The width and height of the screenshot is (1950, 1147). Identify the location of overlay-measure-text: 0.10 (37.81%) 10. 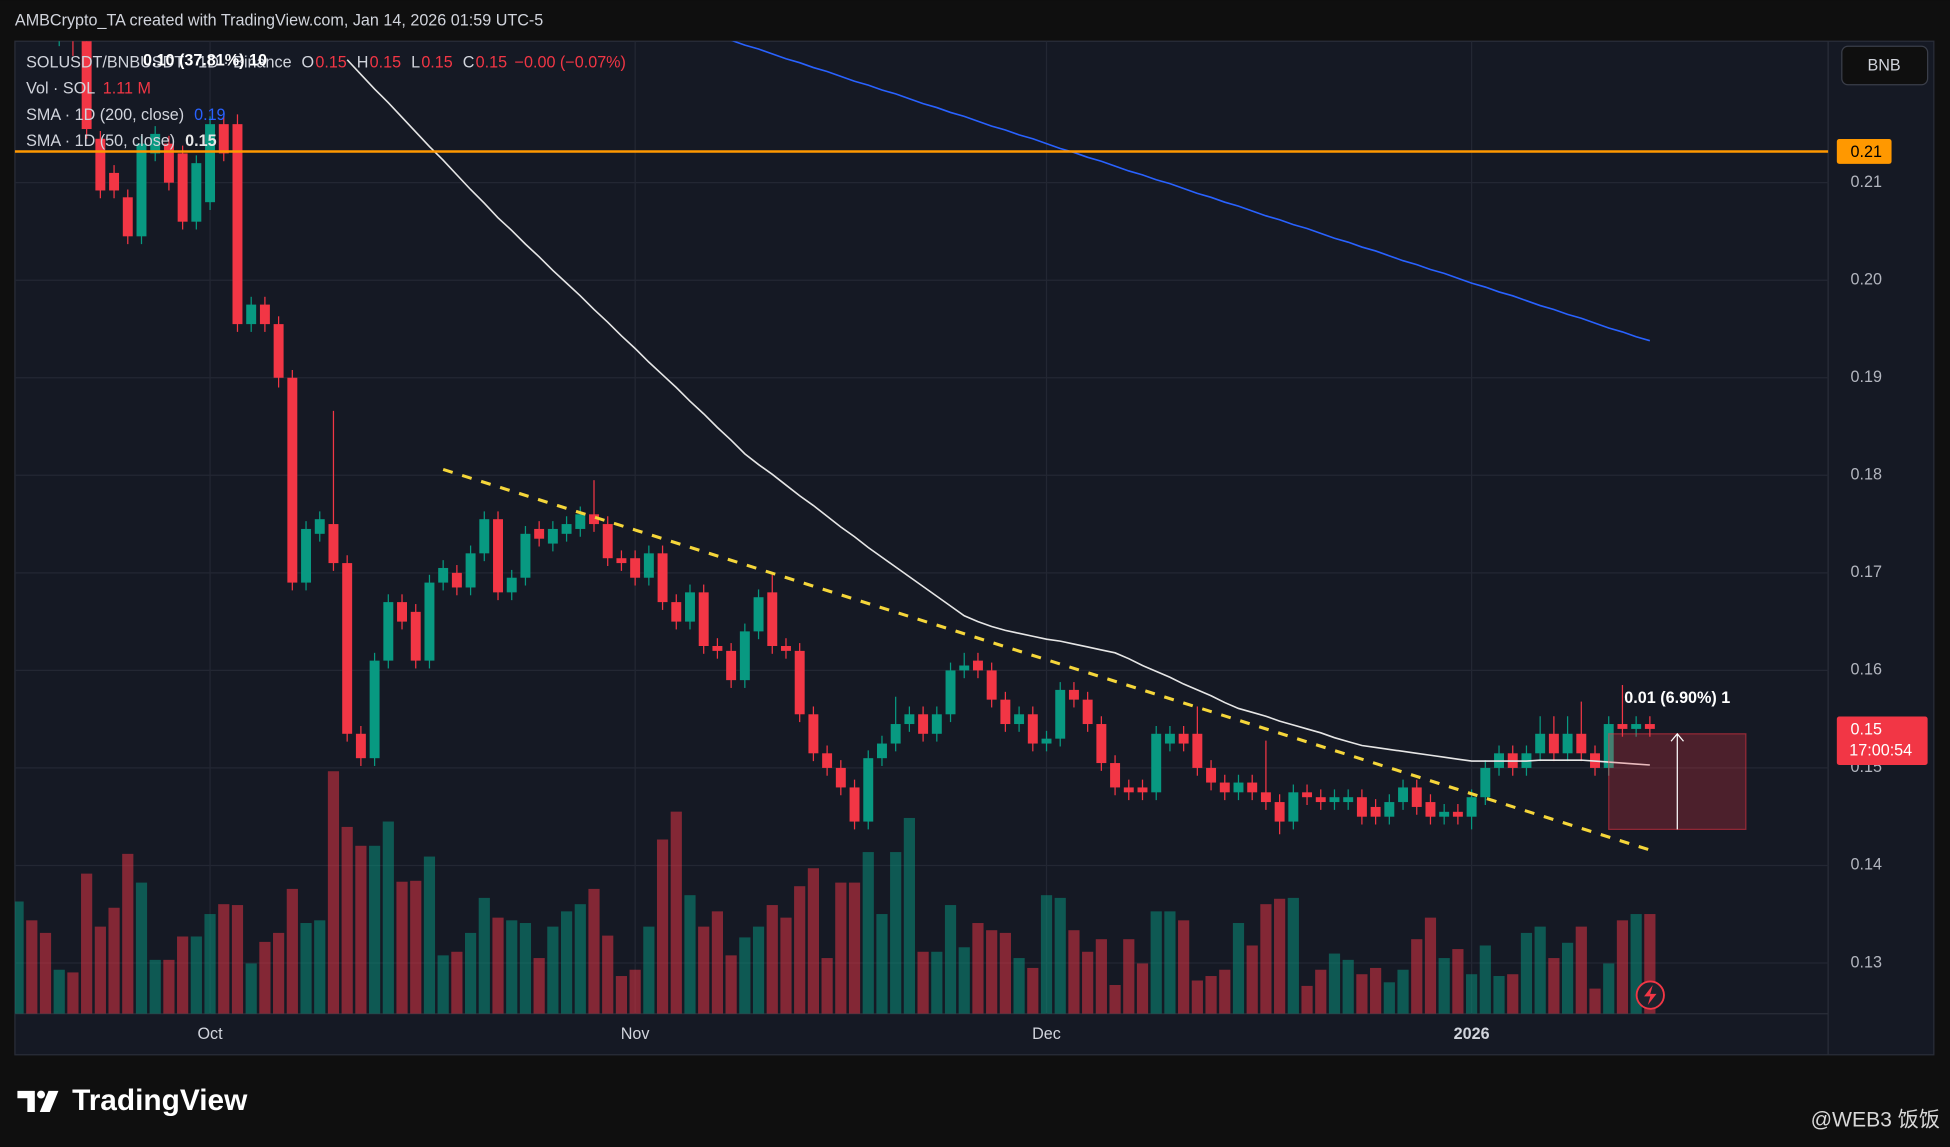
(205, 60).